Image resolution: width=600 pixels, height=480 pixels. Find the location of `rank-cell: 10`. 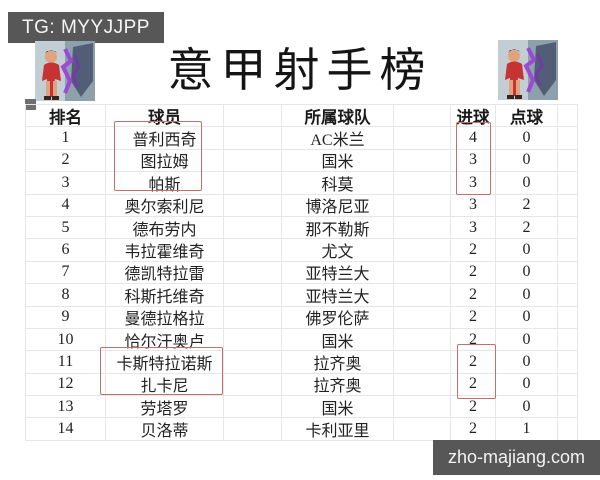

rank-cell: 10 is located at coordinates (66, 340).